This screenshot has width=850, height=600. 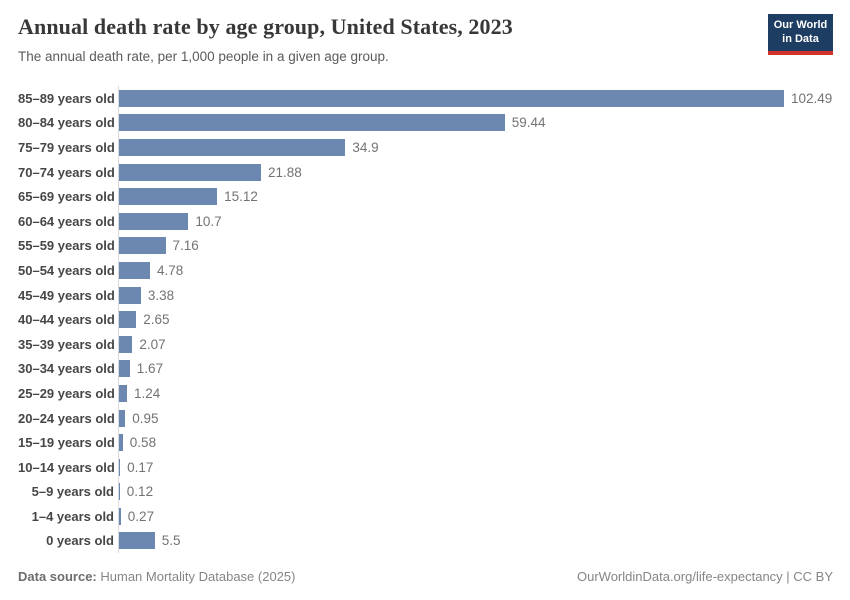 What do you see at coordinates (484, 516) in the screenshot?
I see `bar-track: 0.27` at bounding box center [484, 516].